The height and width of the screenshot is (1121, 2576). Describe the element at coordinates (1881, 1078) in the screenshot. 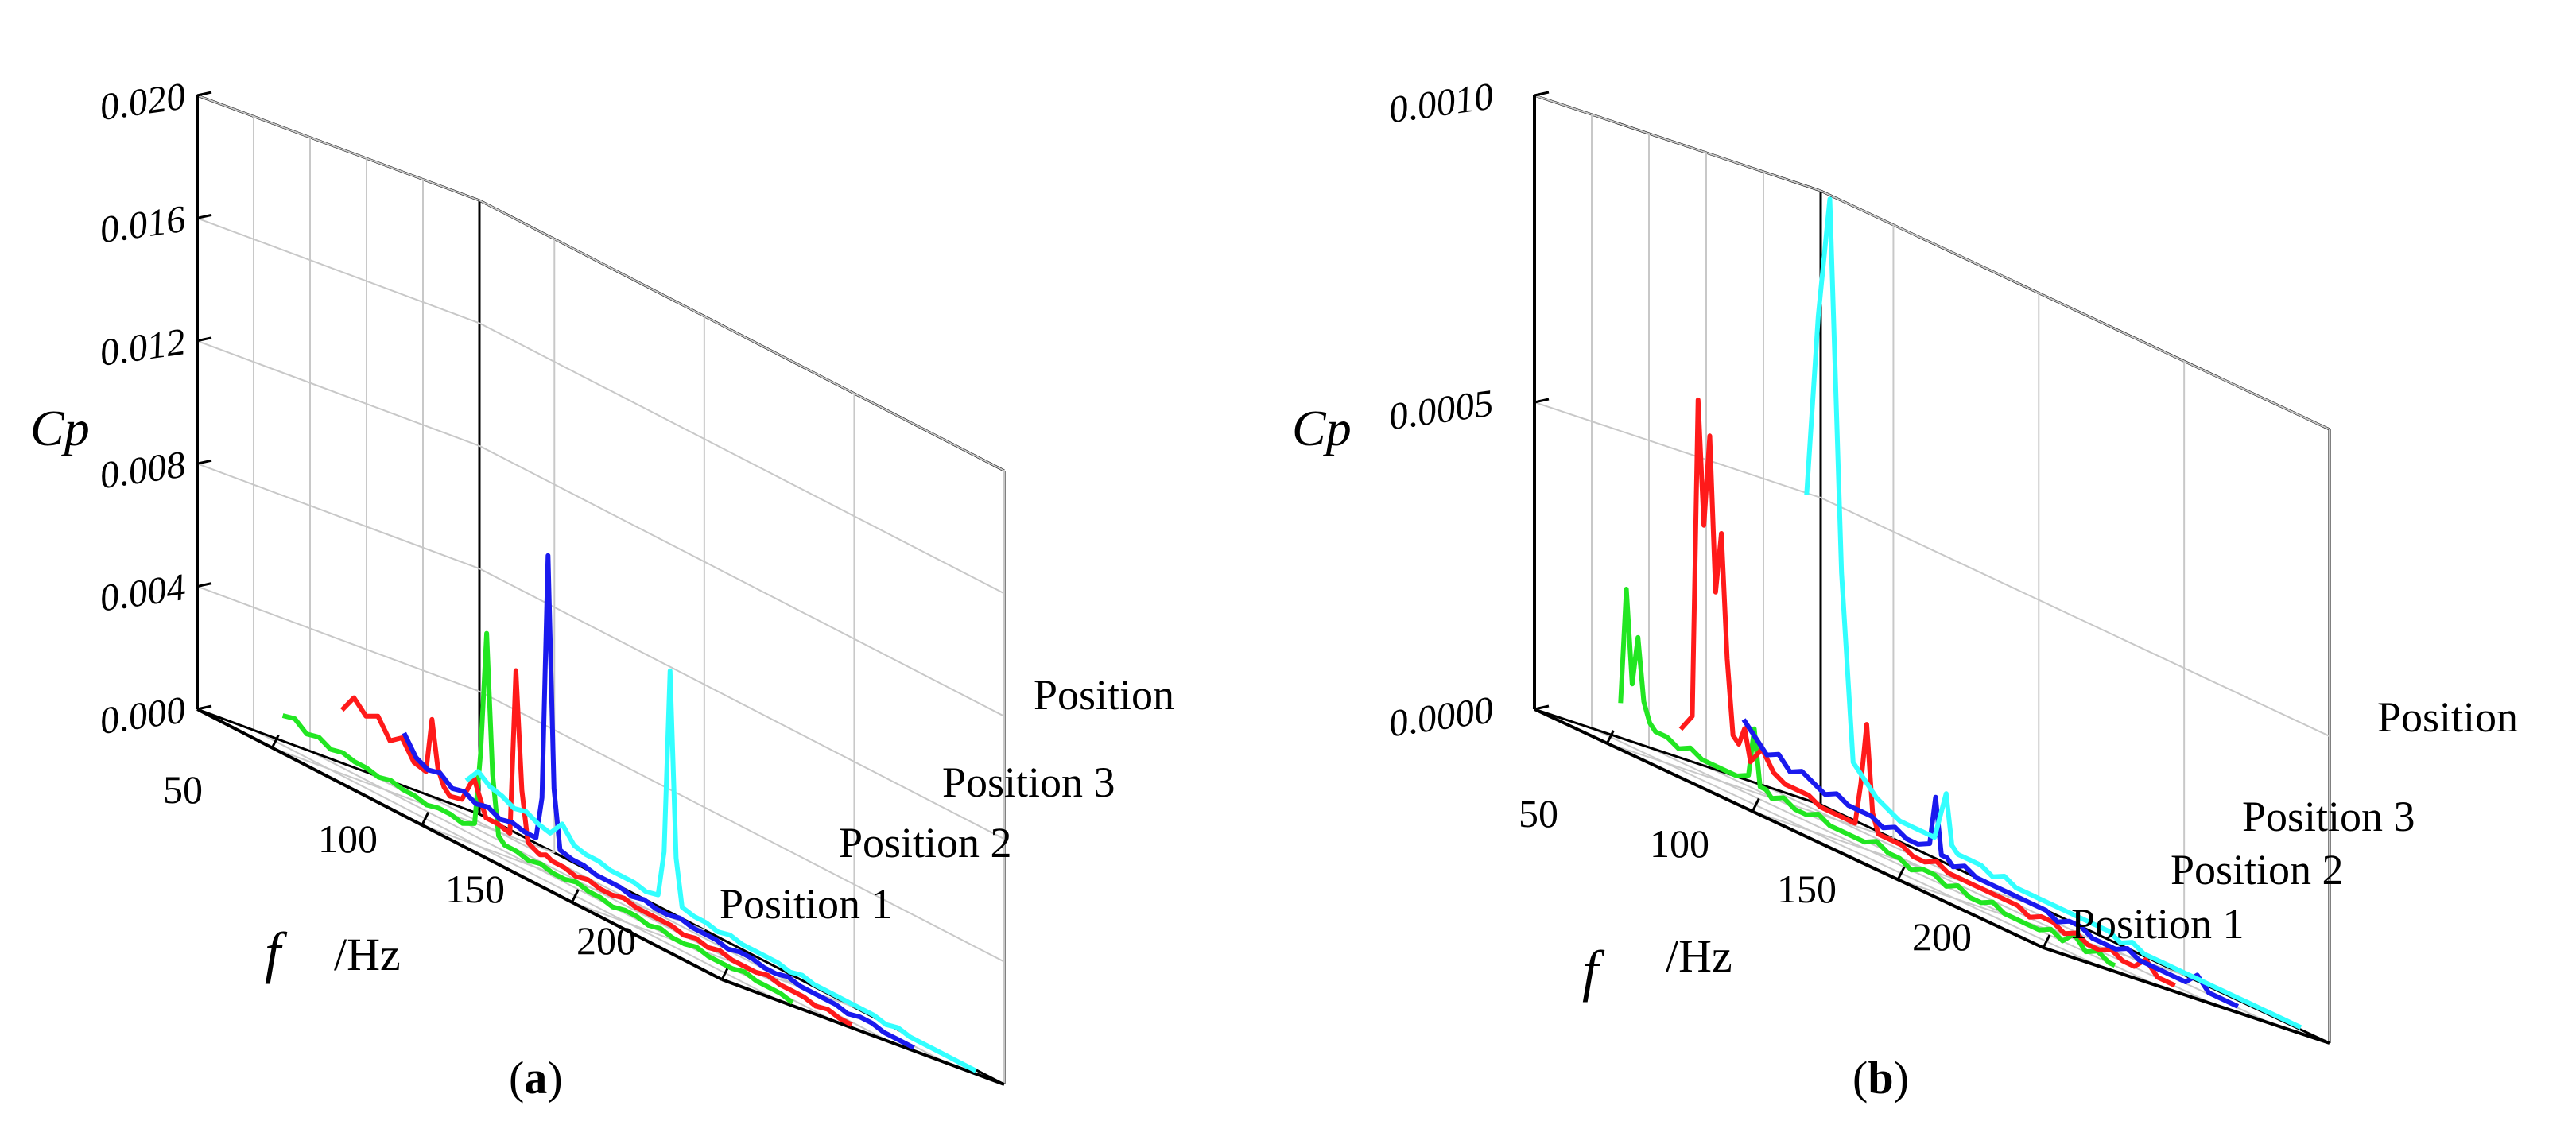

I see `panel-b-caption: (b)` at that location.